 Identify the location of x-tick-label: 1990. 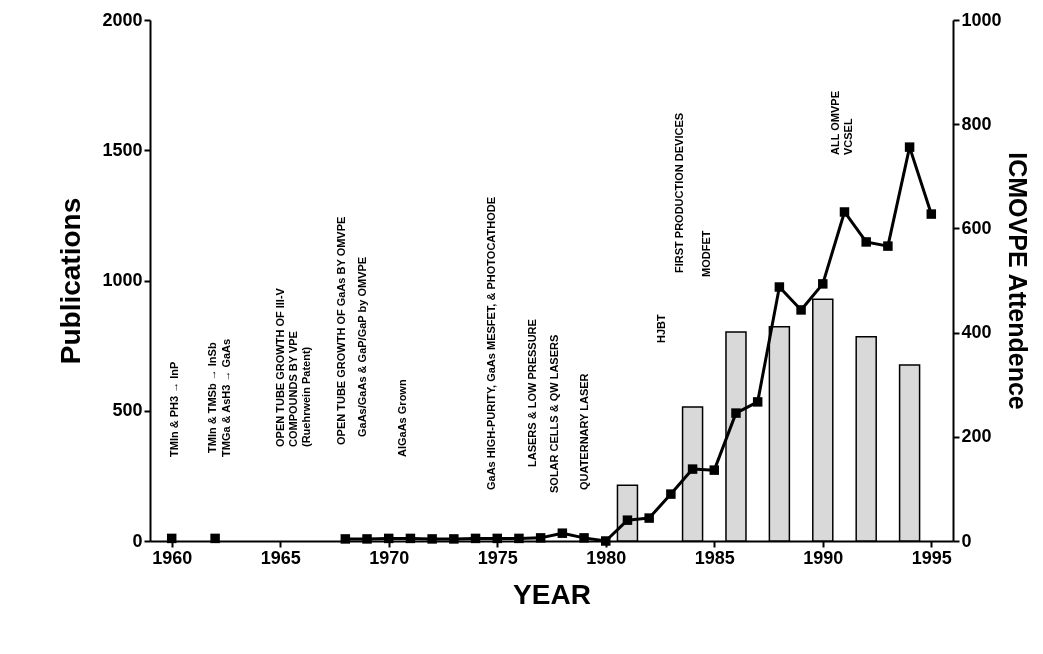
(823, 557).